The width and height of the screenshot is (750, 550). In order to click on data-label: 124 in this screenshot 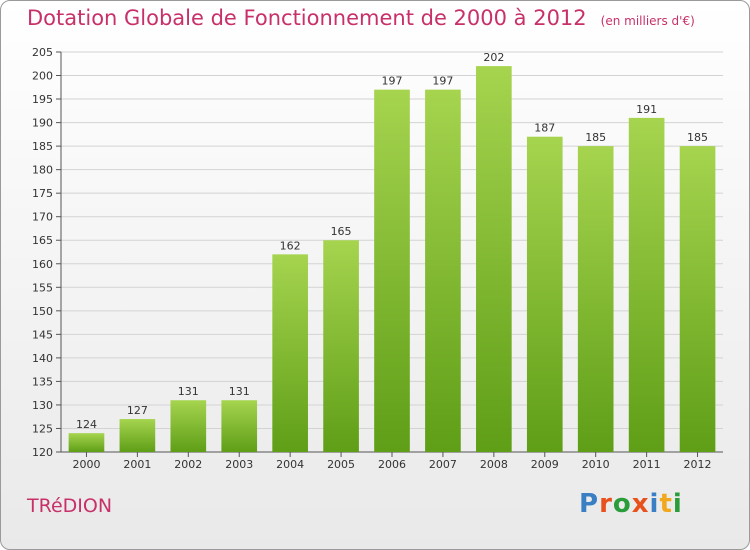, I will do `click(86, 424)`.